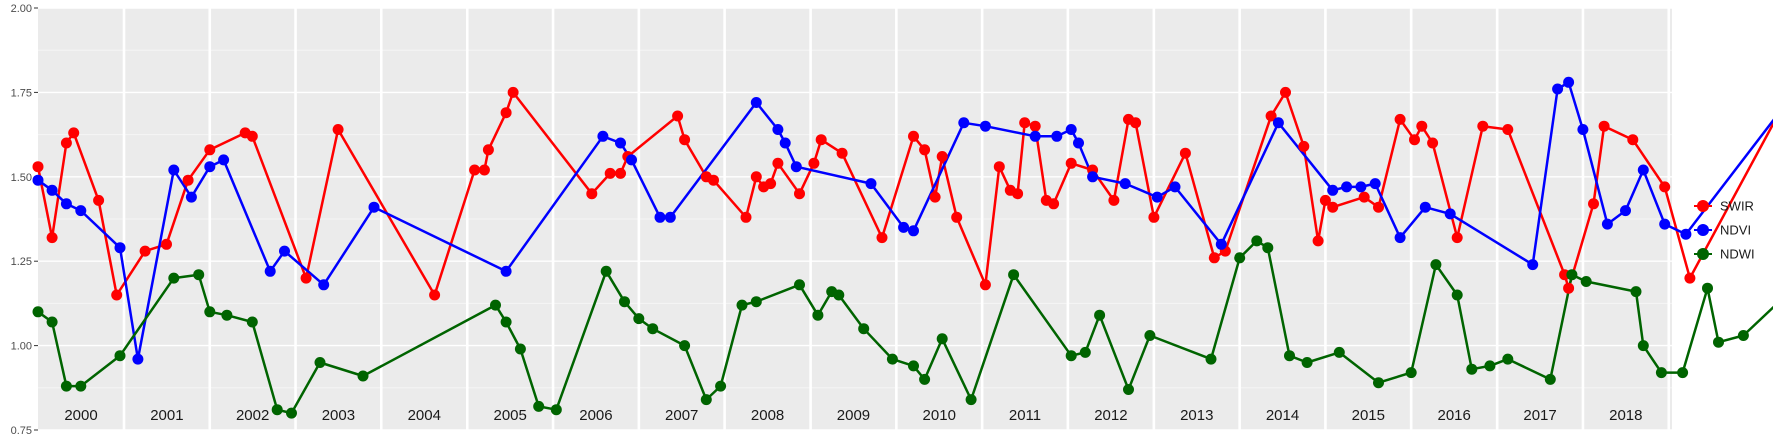  I want to click on year-label: 2007, so click(681, 415).